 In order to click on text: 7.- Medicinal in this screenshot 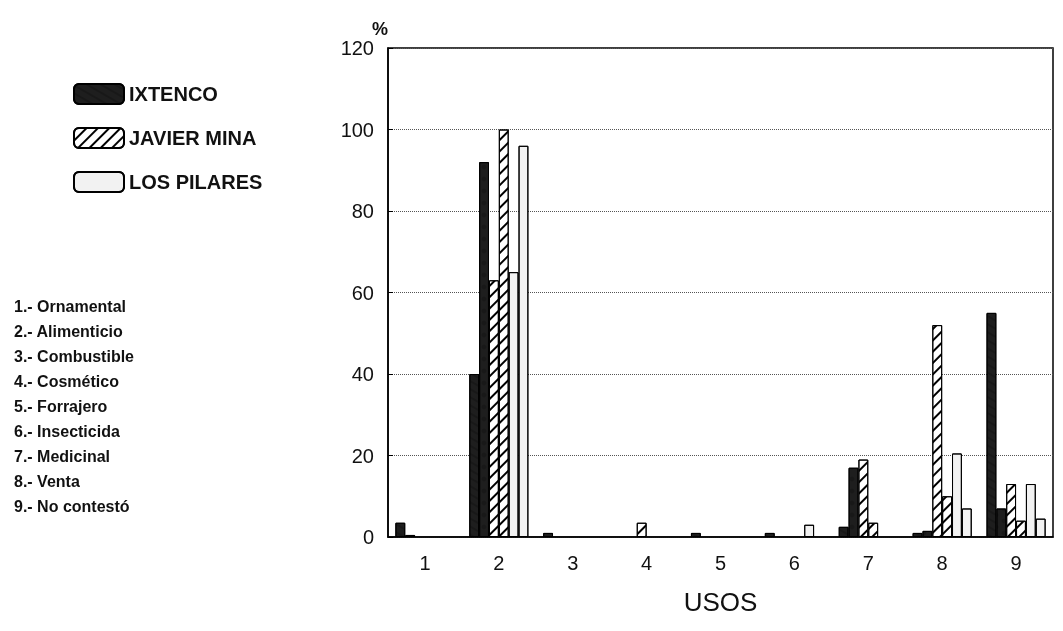, I will do `click(62, 456)`.